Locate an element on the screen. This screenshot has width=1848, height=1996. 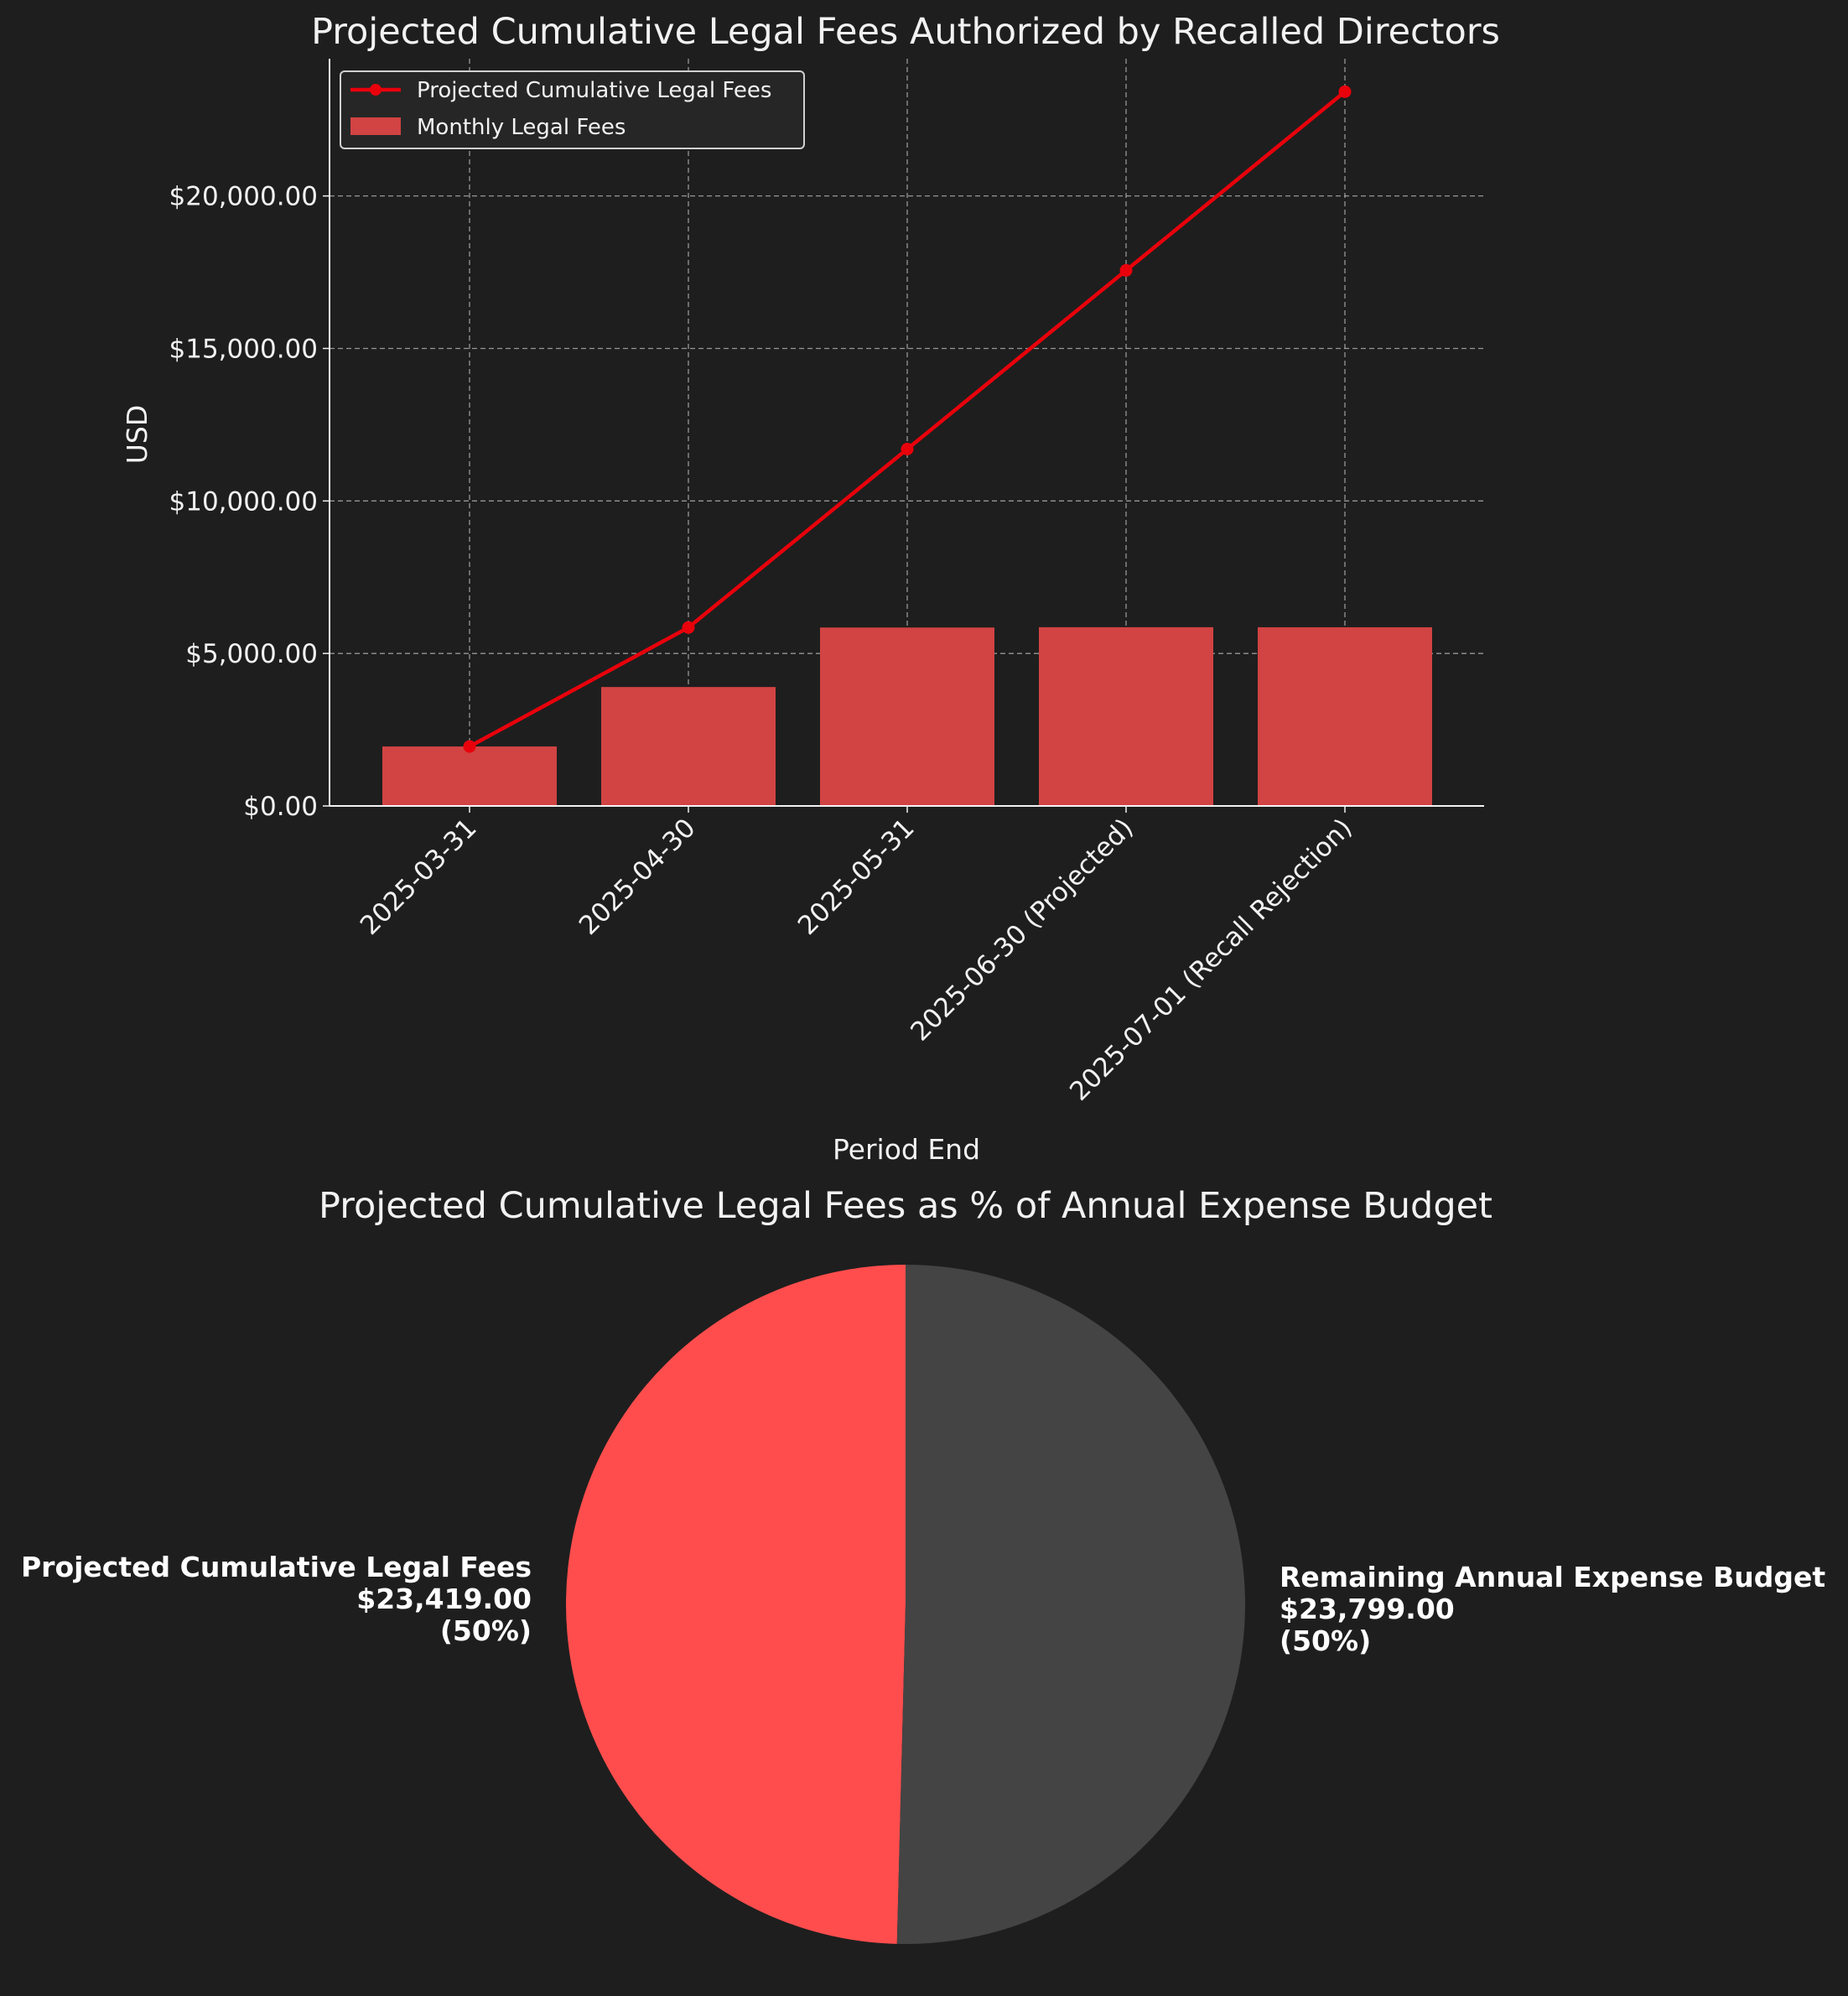
pie-slice-projected-cumulative-legal-fees is located at coordinates (736, 1604).